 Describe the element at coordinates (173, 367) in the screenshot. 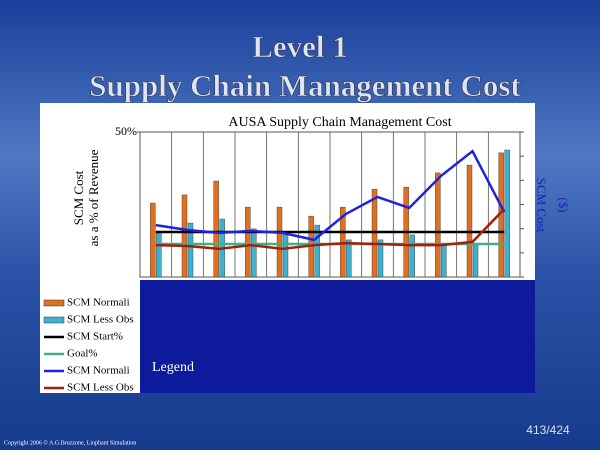

I see `legend-box-label: Legend` at that location.